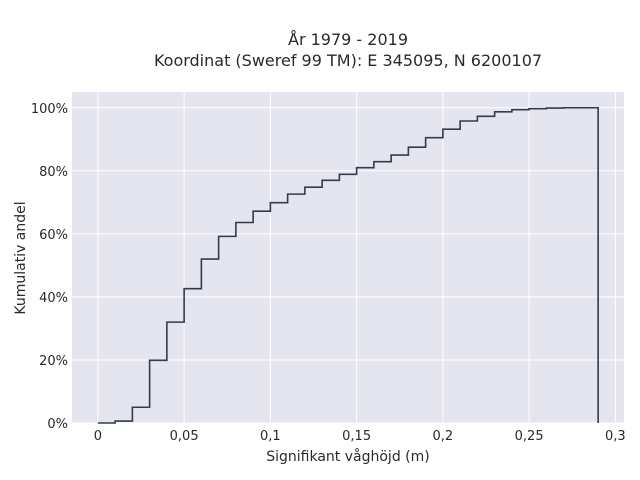 The height and width of the screenshot is (480, 640). What do you see at coordinates (21, 257) in the screenshot?
I see `y-axis-label: Kumulativ andel` at bounding box center [21, 257].